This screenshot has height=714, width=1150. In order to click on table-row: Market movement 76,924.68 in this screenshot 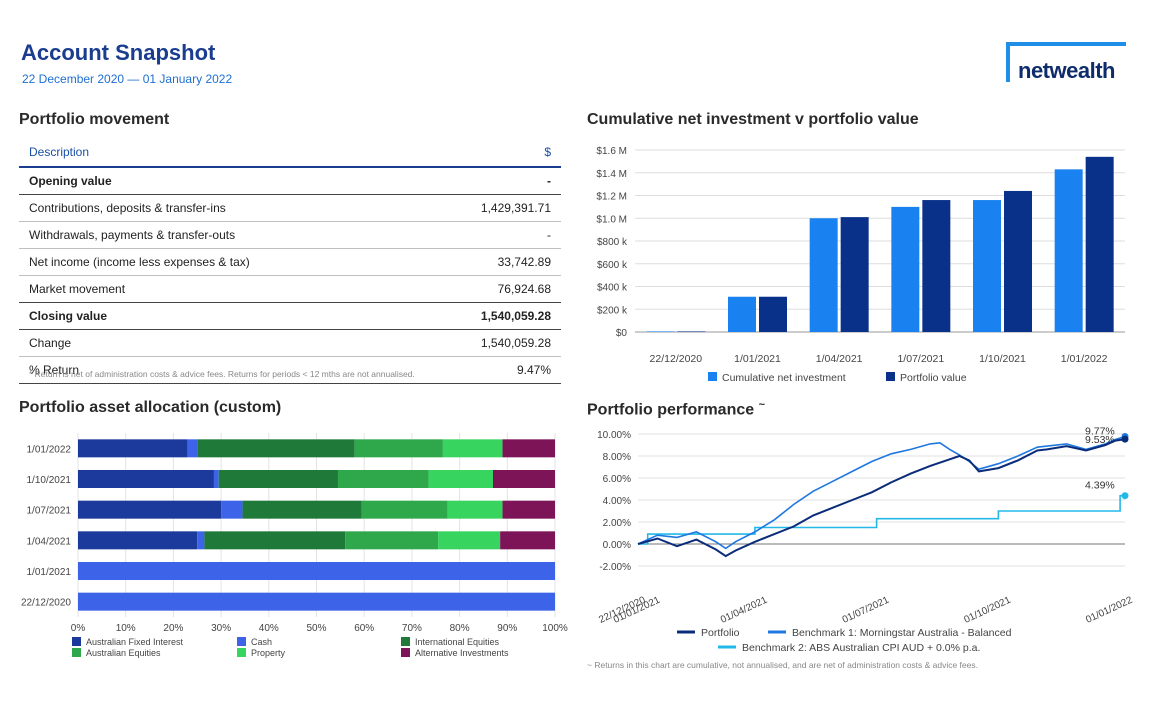, I will do `click(290, 289)`.